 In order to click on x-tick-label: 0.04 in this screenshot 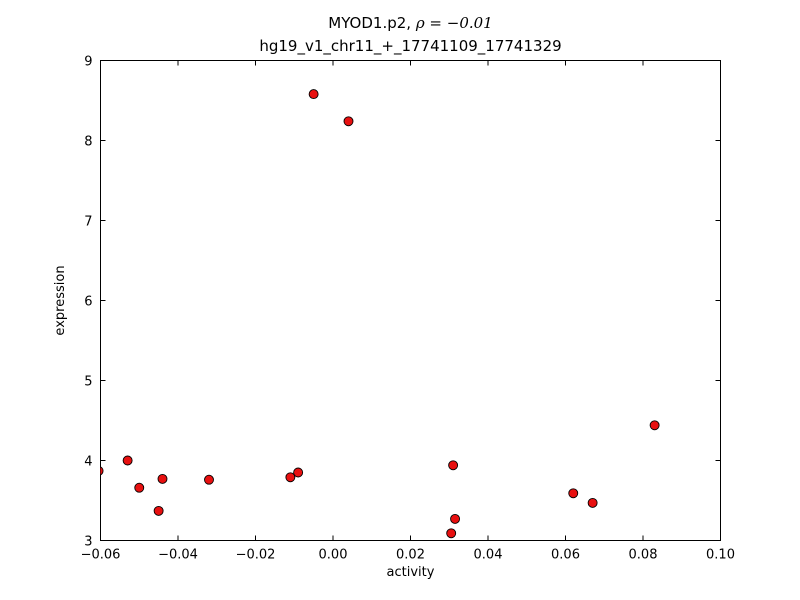, I will do `click(488, 555)`.